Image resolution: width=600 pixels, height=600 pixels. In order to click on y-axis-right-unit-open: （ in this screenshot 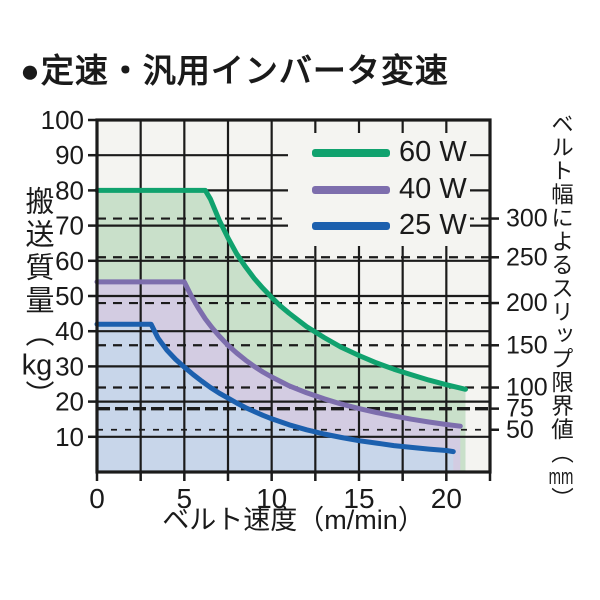, I will do `click(561, 453)`.